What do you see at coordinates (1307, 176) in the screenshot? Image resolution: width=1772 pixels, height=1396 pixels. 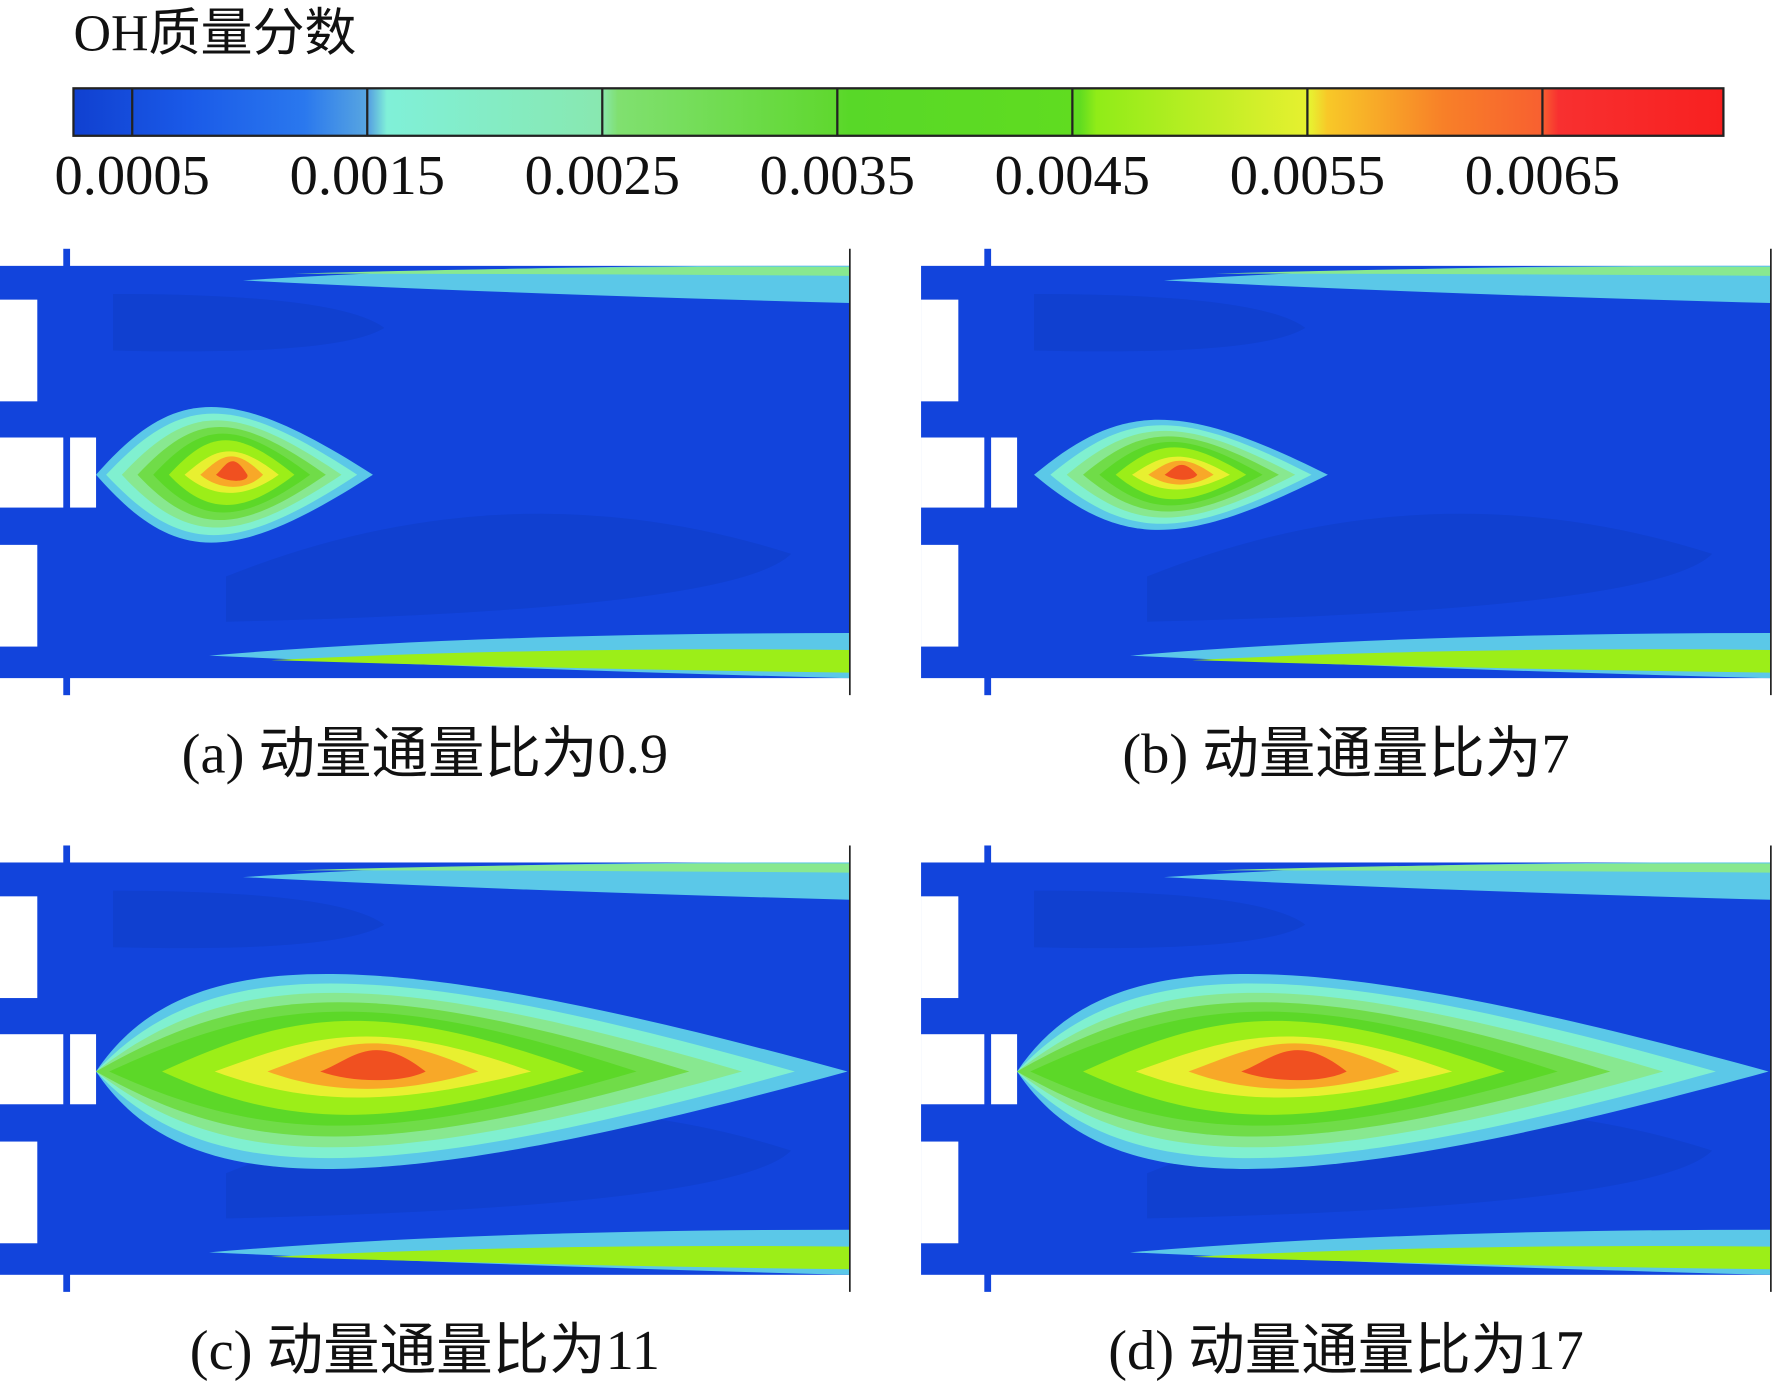 I see `colorbar-tick-label: 0.0055` at bounding box center [1307, 176].